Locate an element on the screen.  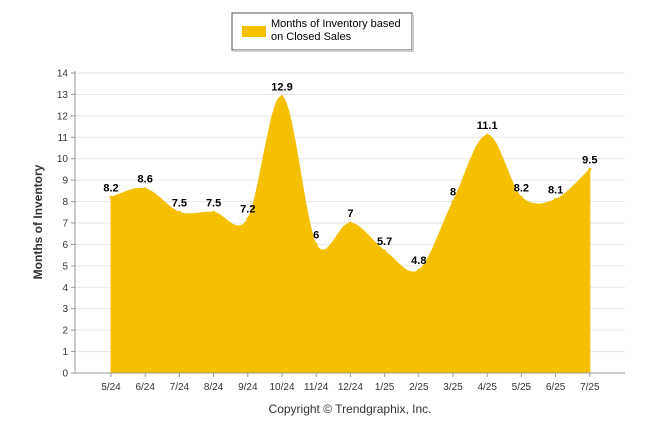
x-tick-label: 7/25 is located at coordinates (590, 387).